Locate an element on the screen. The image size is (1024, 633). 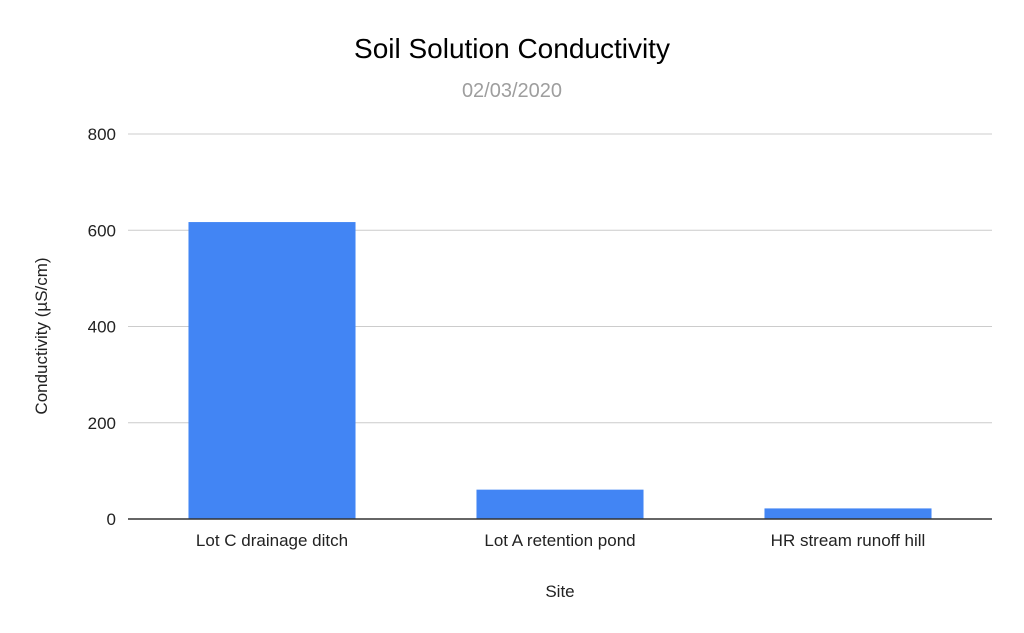
x-axis-label: Site is located at coordinates (559, 591).